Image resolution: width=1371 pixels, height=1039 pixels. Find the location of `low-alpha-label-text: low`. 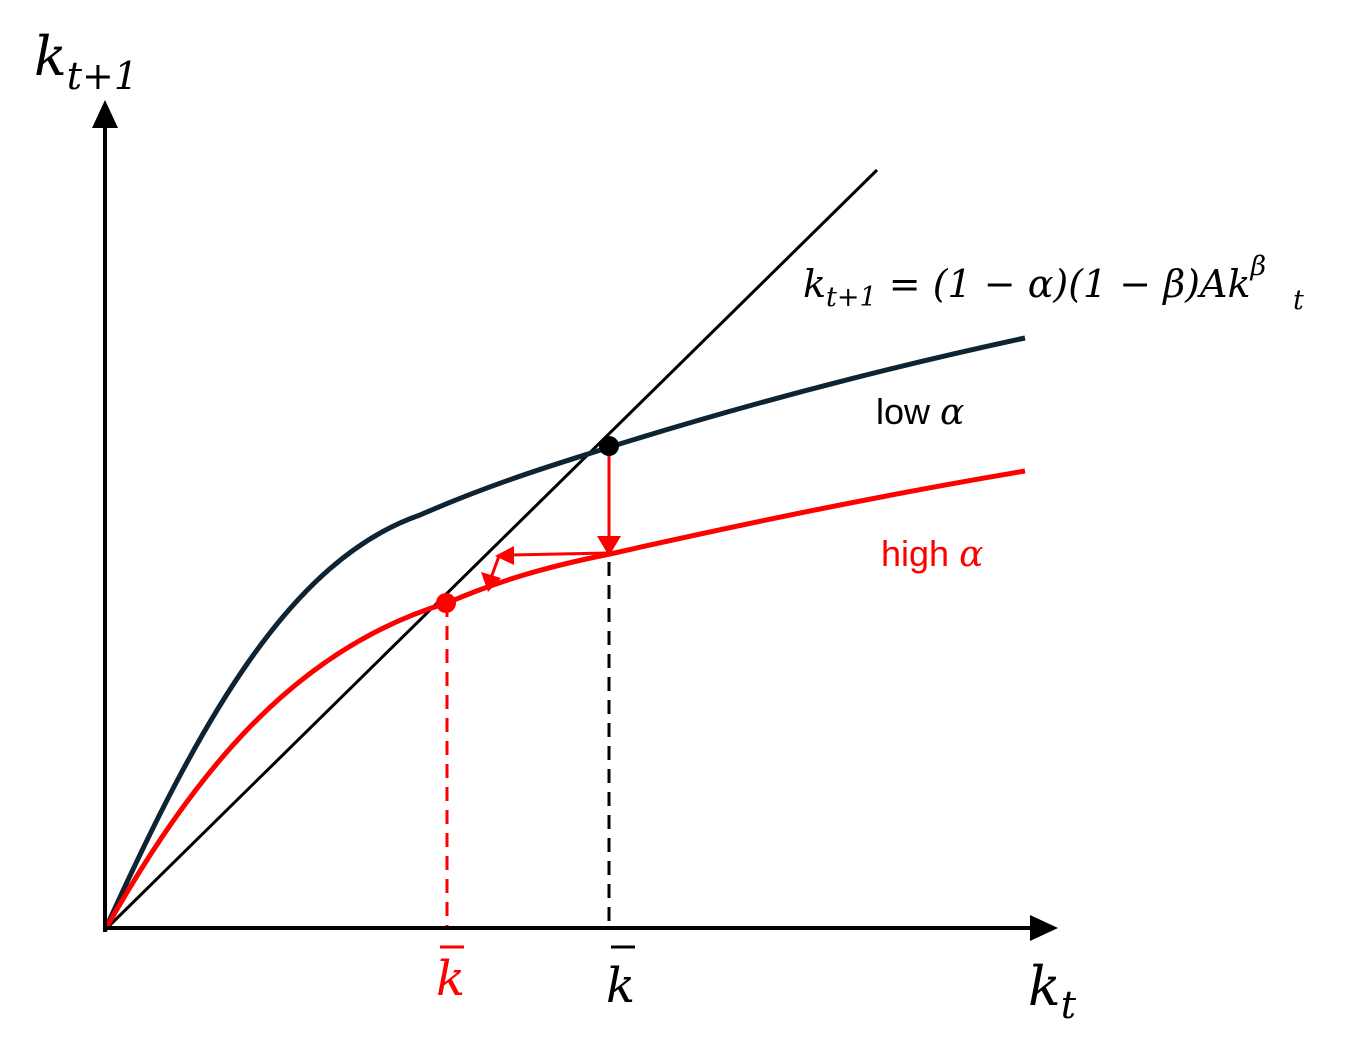

low-alpha-label-text: low is located at coordinates (908, 411).